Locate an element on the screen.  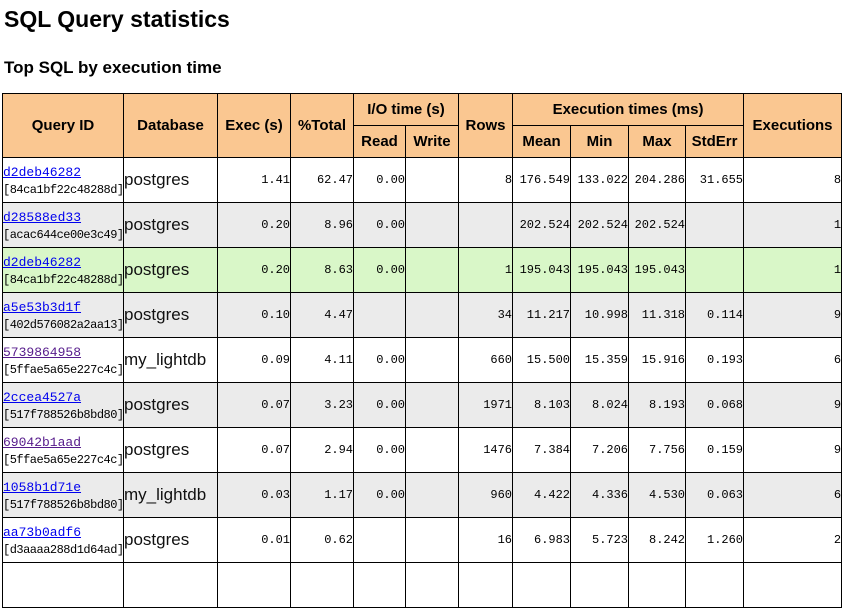
col-header-io-write: Write is located at coordinates (432, 141).